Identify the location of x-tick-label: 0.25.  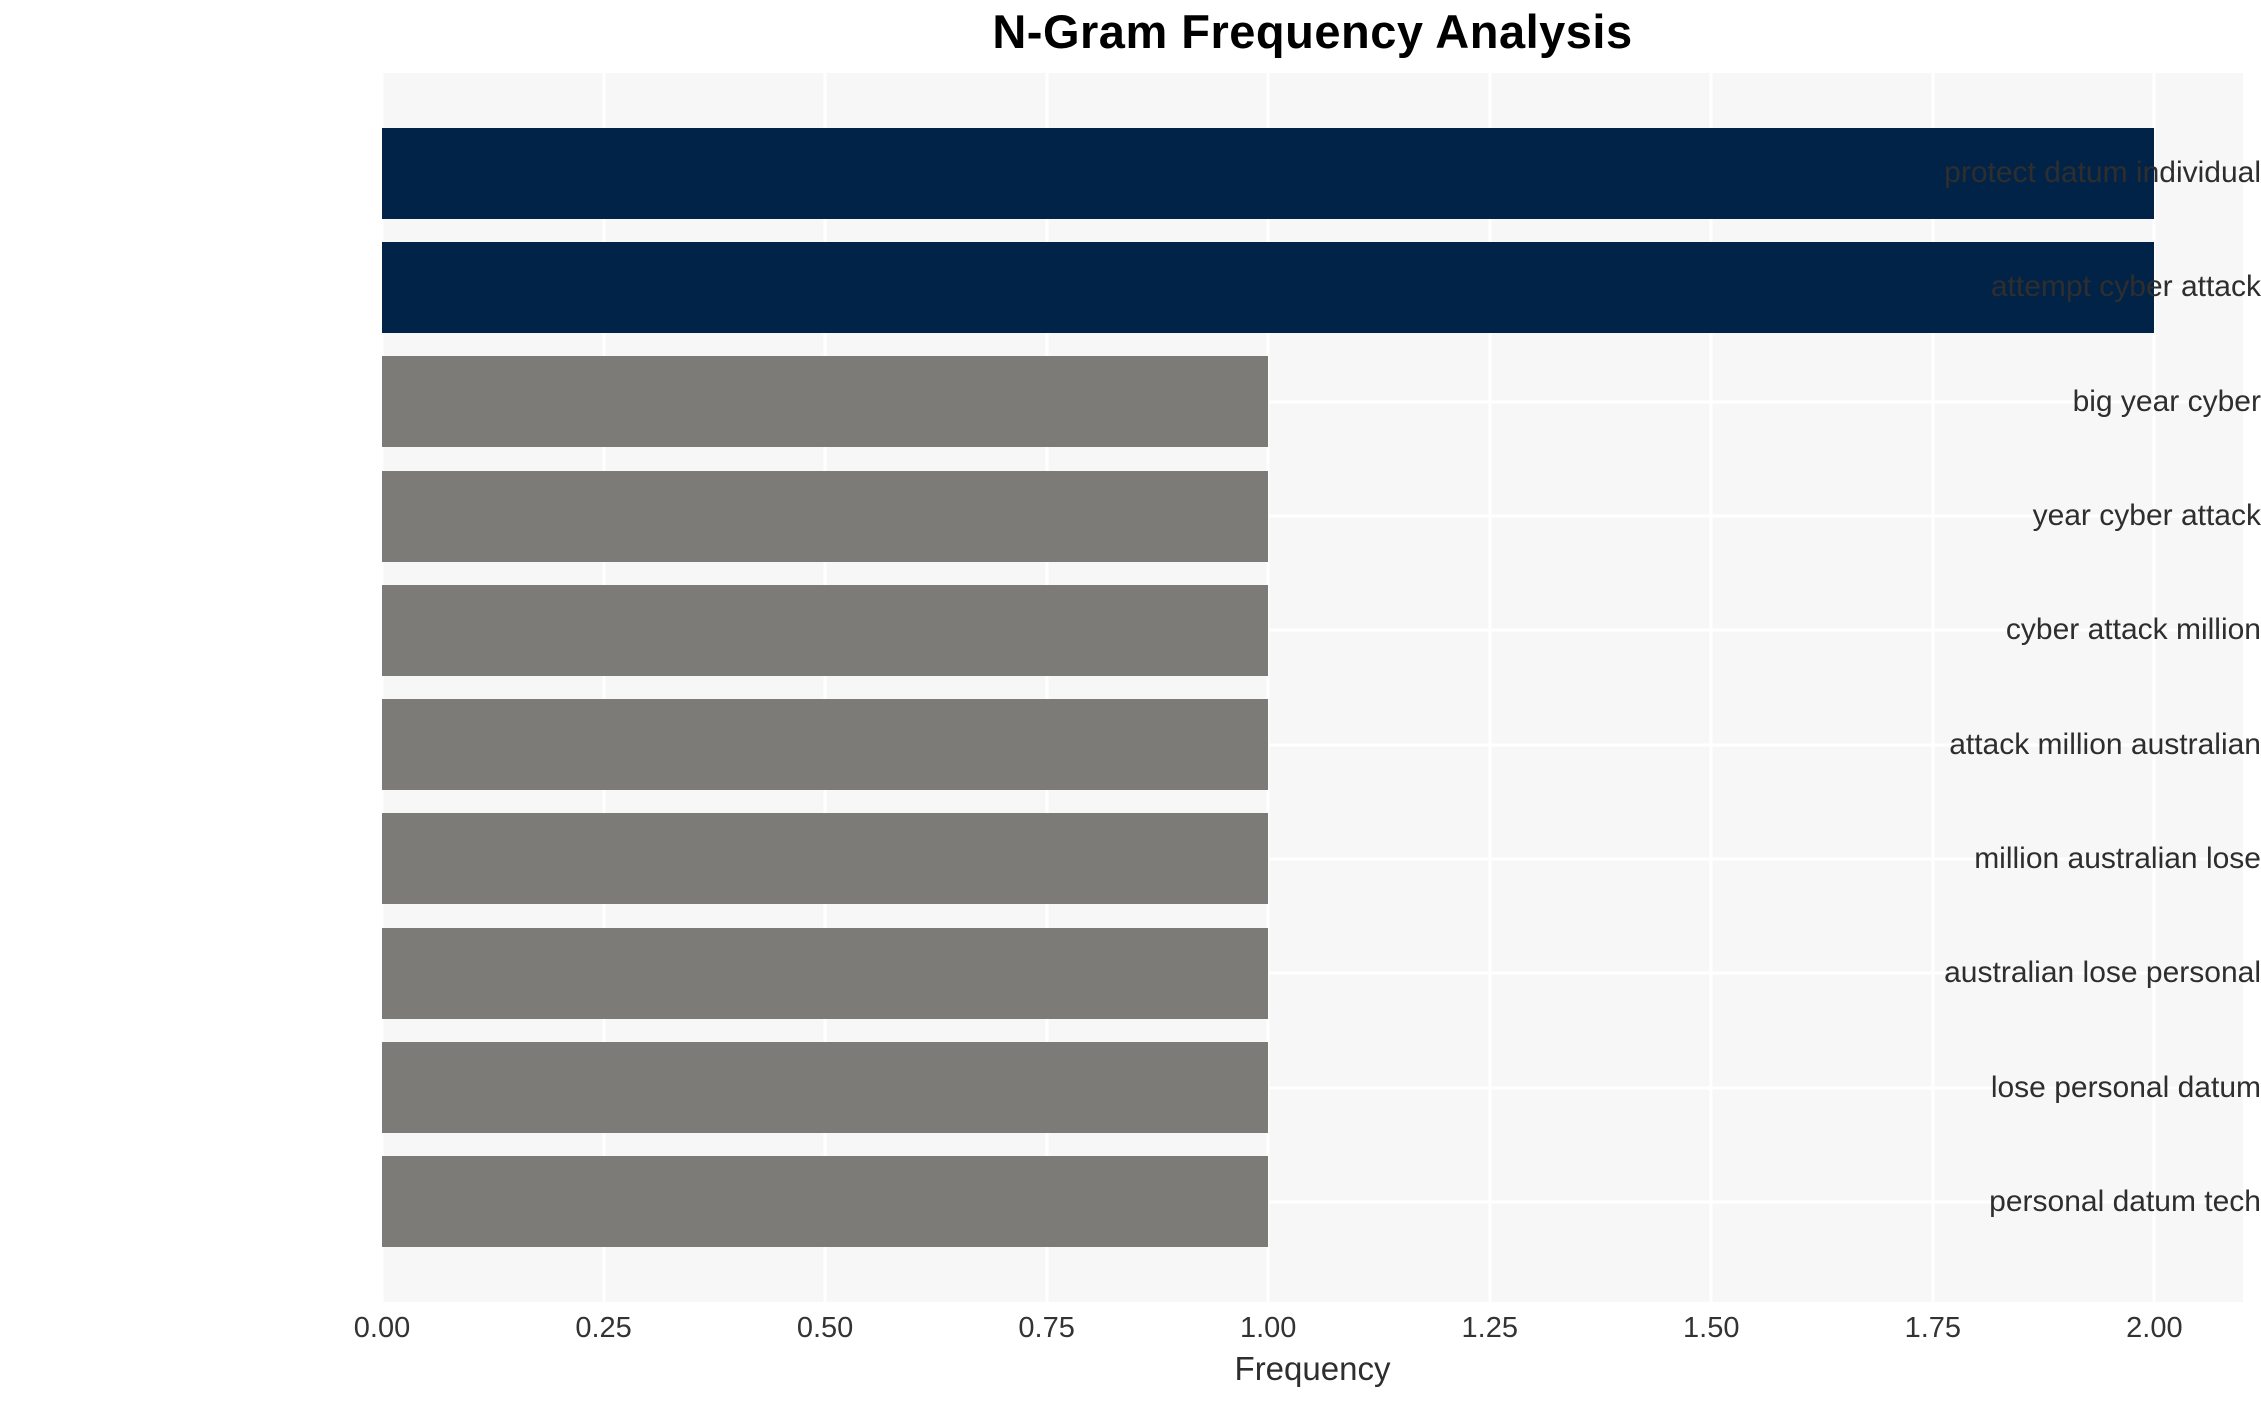
(603, 1328).